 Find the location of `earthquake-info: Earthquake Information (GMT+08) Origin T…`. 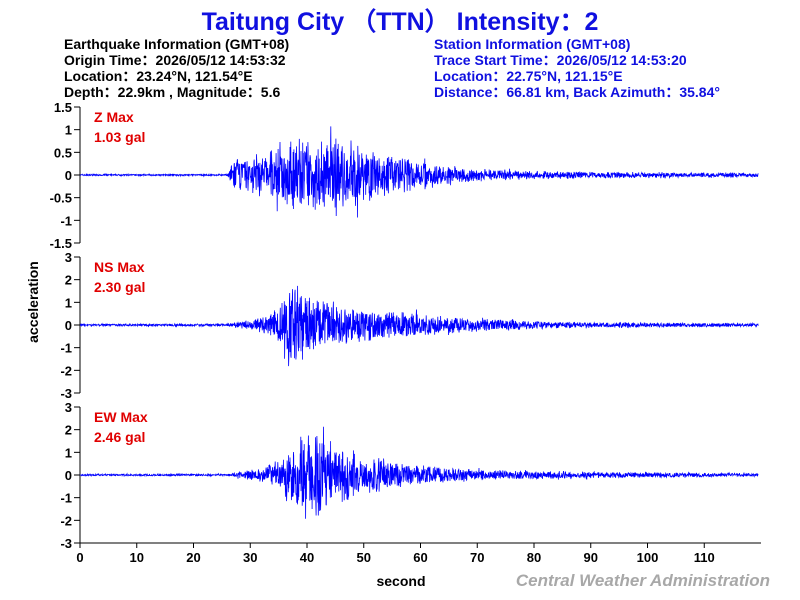

earthquake-info: Earthquake Information (GMT+08) Origin T… is located at coordinates (176, 68).